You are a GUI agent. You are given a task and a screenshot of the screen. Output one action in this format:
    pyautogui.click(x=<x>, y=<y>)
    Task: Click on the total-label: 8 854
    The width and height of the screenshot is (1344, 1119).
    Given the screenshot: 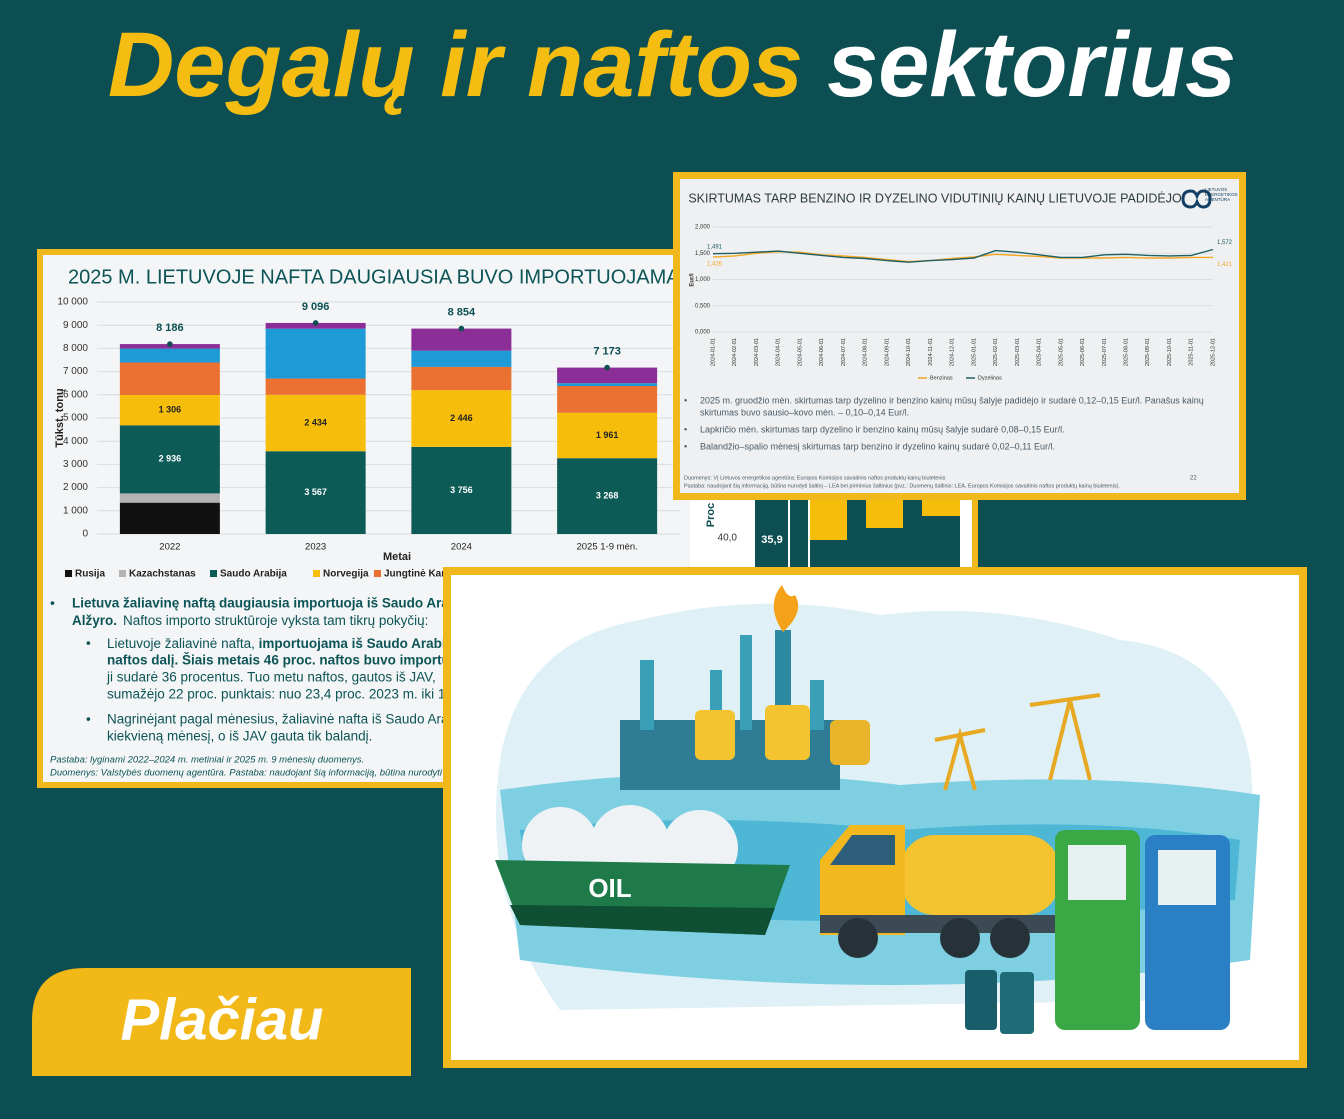 What is the action you would take?
    pyautogui.click(x=462, y=312)
    